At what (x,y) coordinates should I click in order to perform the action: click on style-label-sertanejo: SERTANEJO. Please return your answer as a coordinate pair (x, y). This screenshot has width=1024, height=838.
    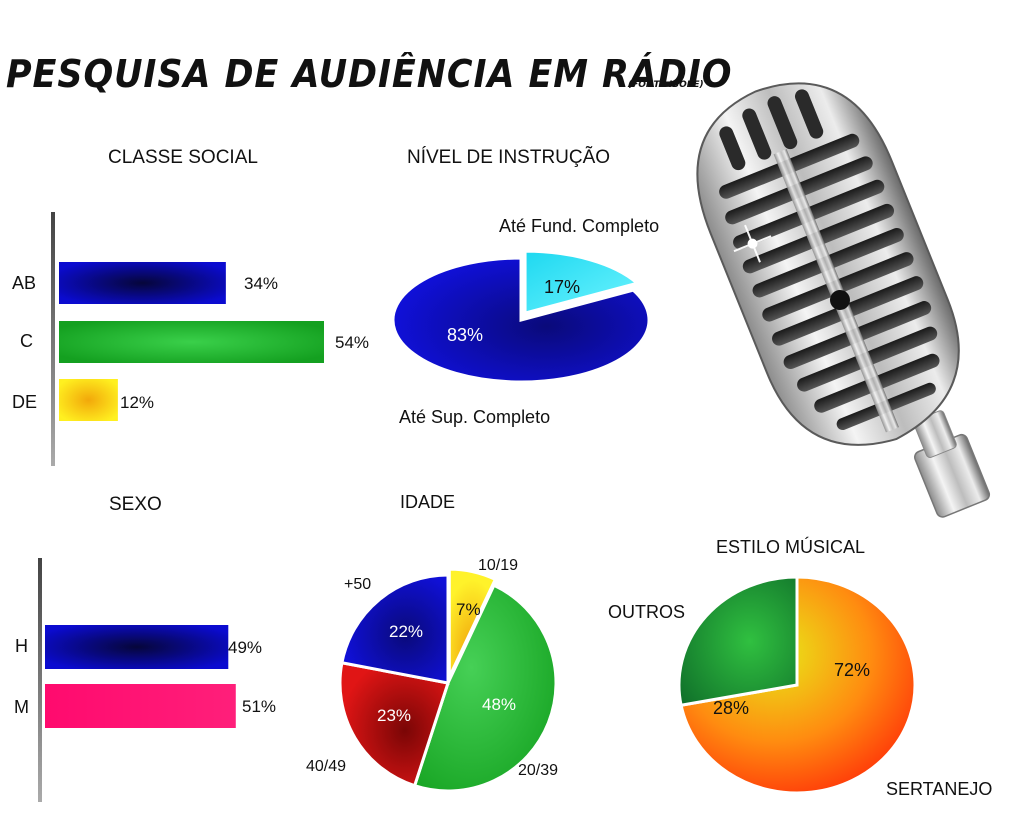
    Looking at the image, I should click on (939, 789).